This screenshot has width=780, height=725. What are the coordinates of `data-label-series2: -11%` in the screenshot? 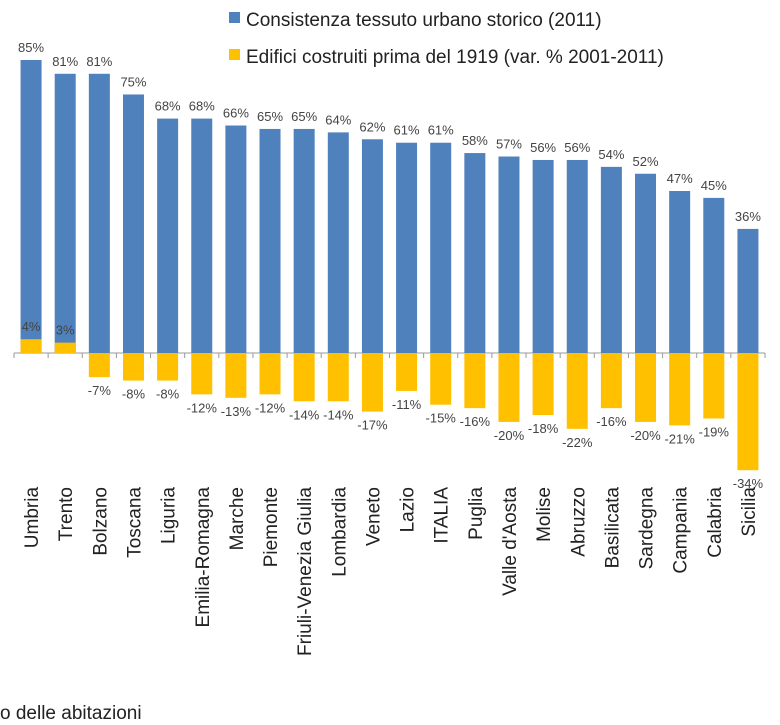 It's located at (407, 404).